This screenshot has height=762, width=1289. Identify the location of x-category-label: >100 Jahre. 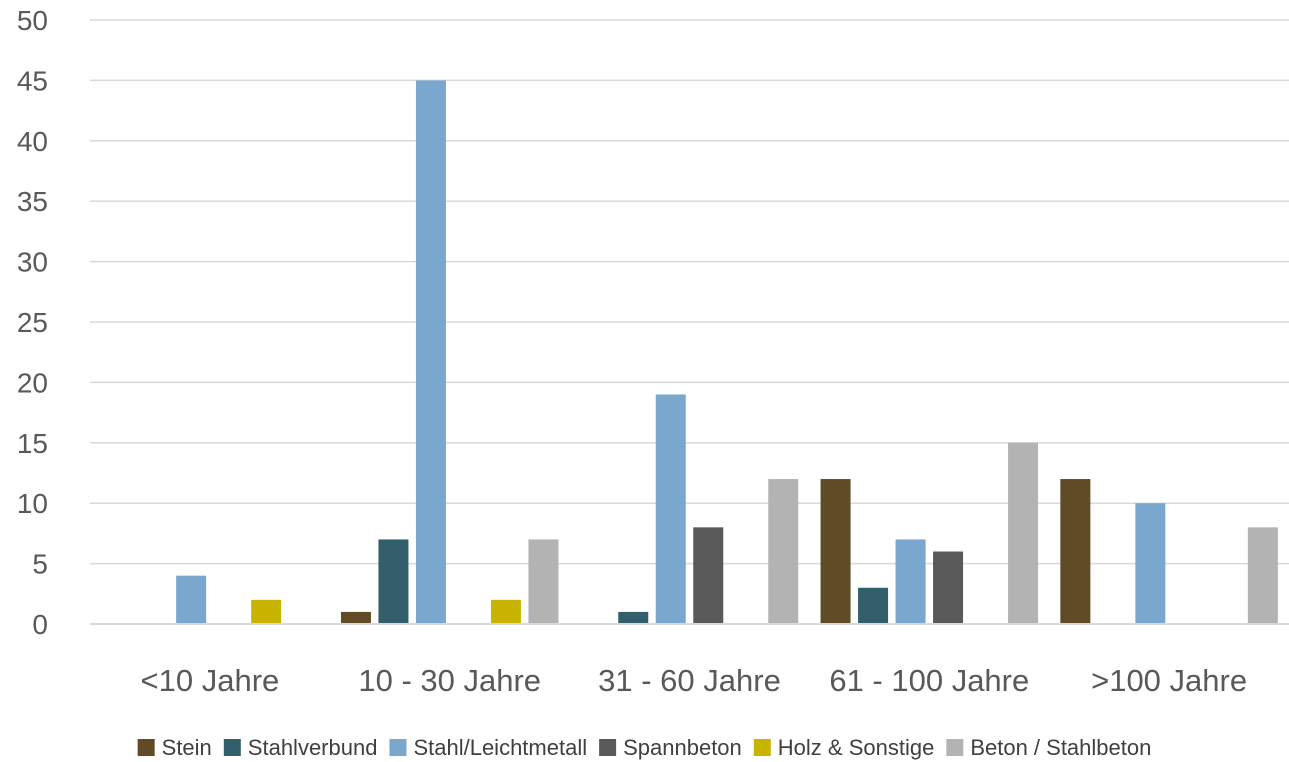
(1169, 680).